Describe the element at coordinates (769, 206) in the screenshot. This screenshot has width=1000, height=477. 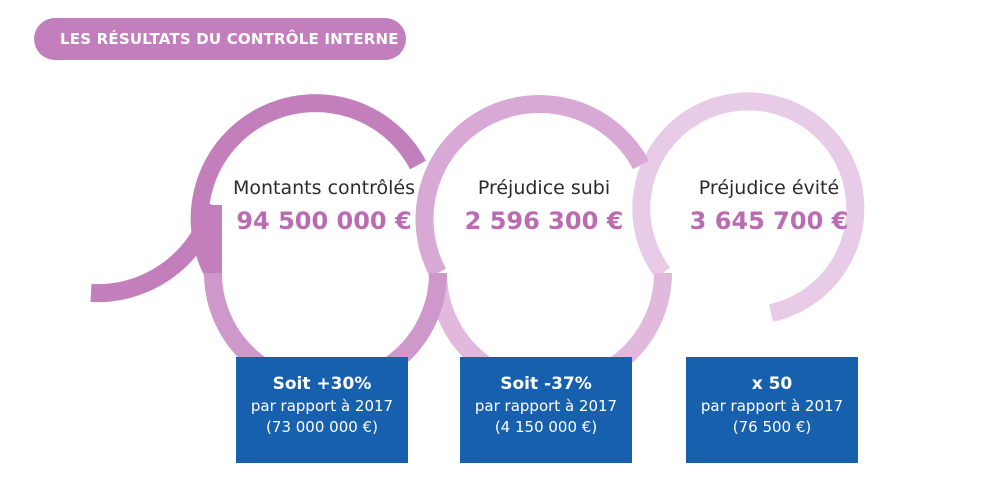
I see `metric-prejudice-evite: Préjudice évité 3 645 700 €` at that location.